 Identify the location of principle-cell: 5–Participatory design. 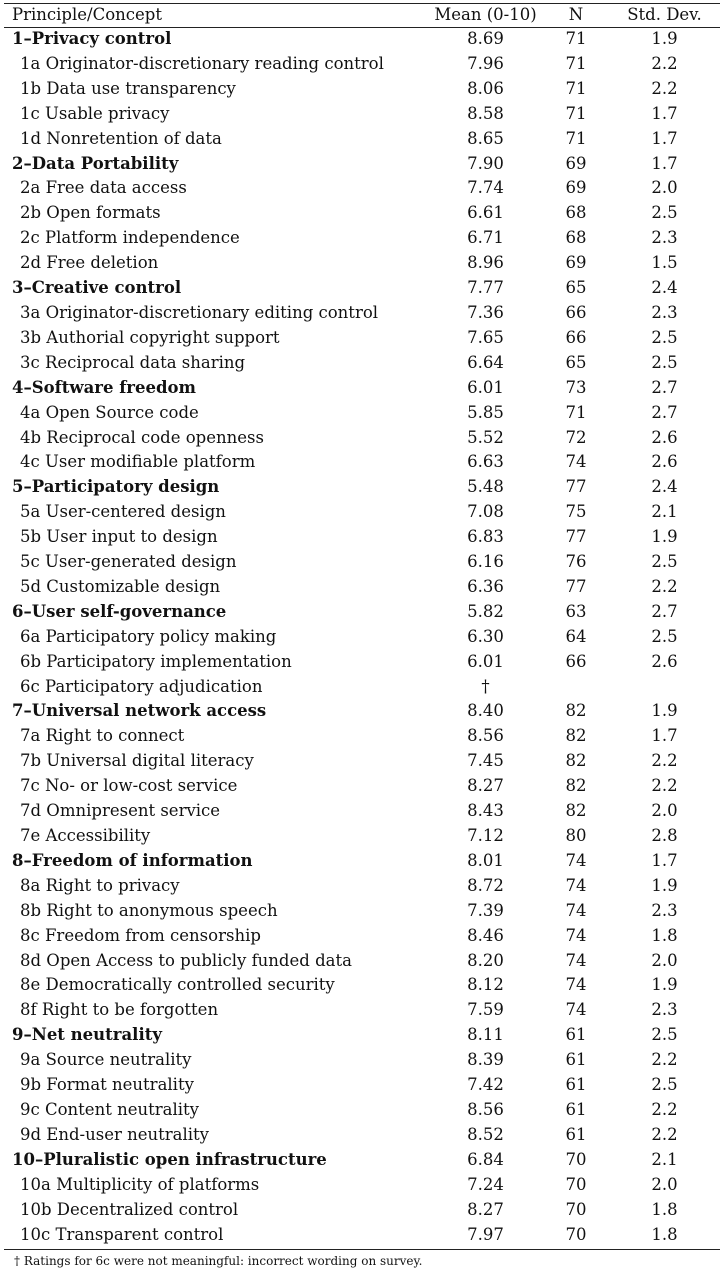
(116, 487).